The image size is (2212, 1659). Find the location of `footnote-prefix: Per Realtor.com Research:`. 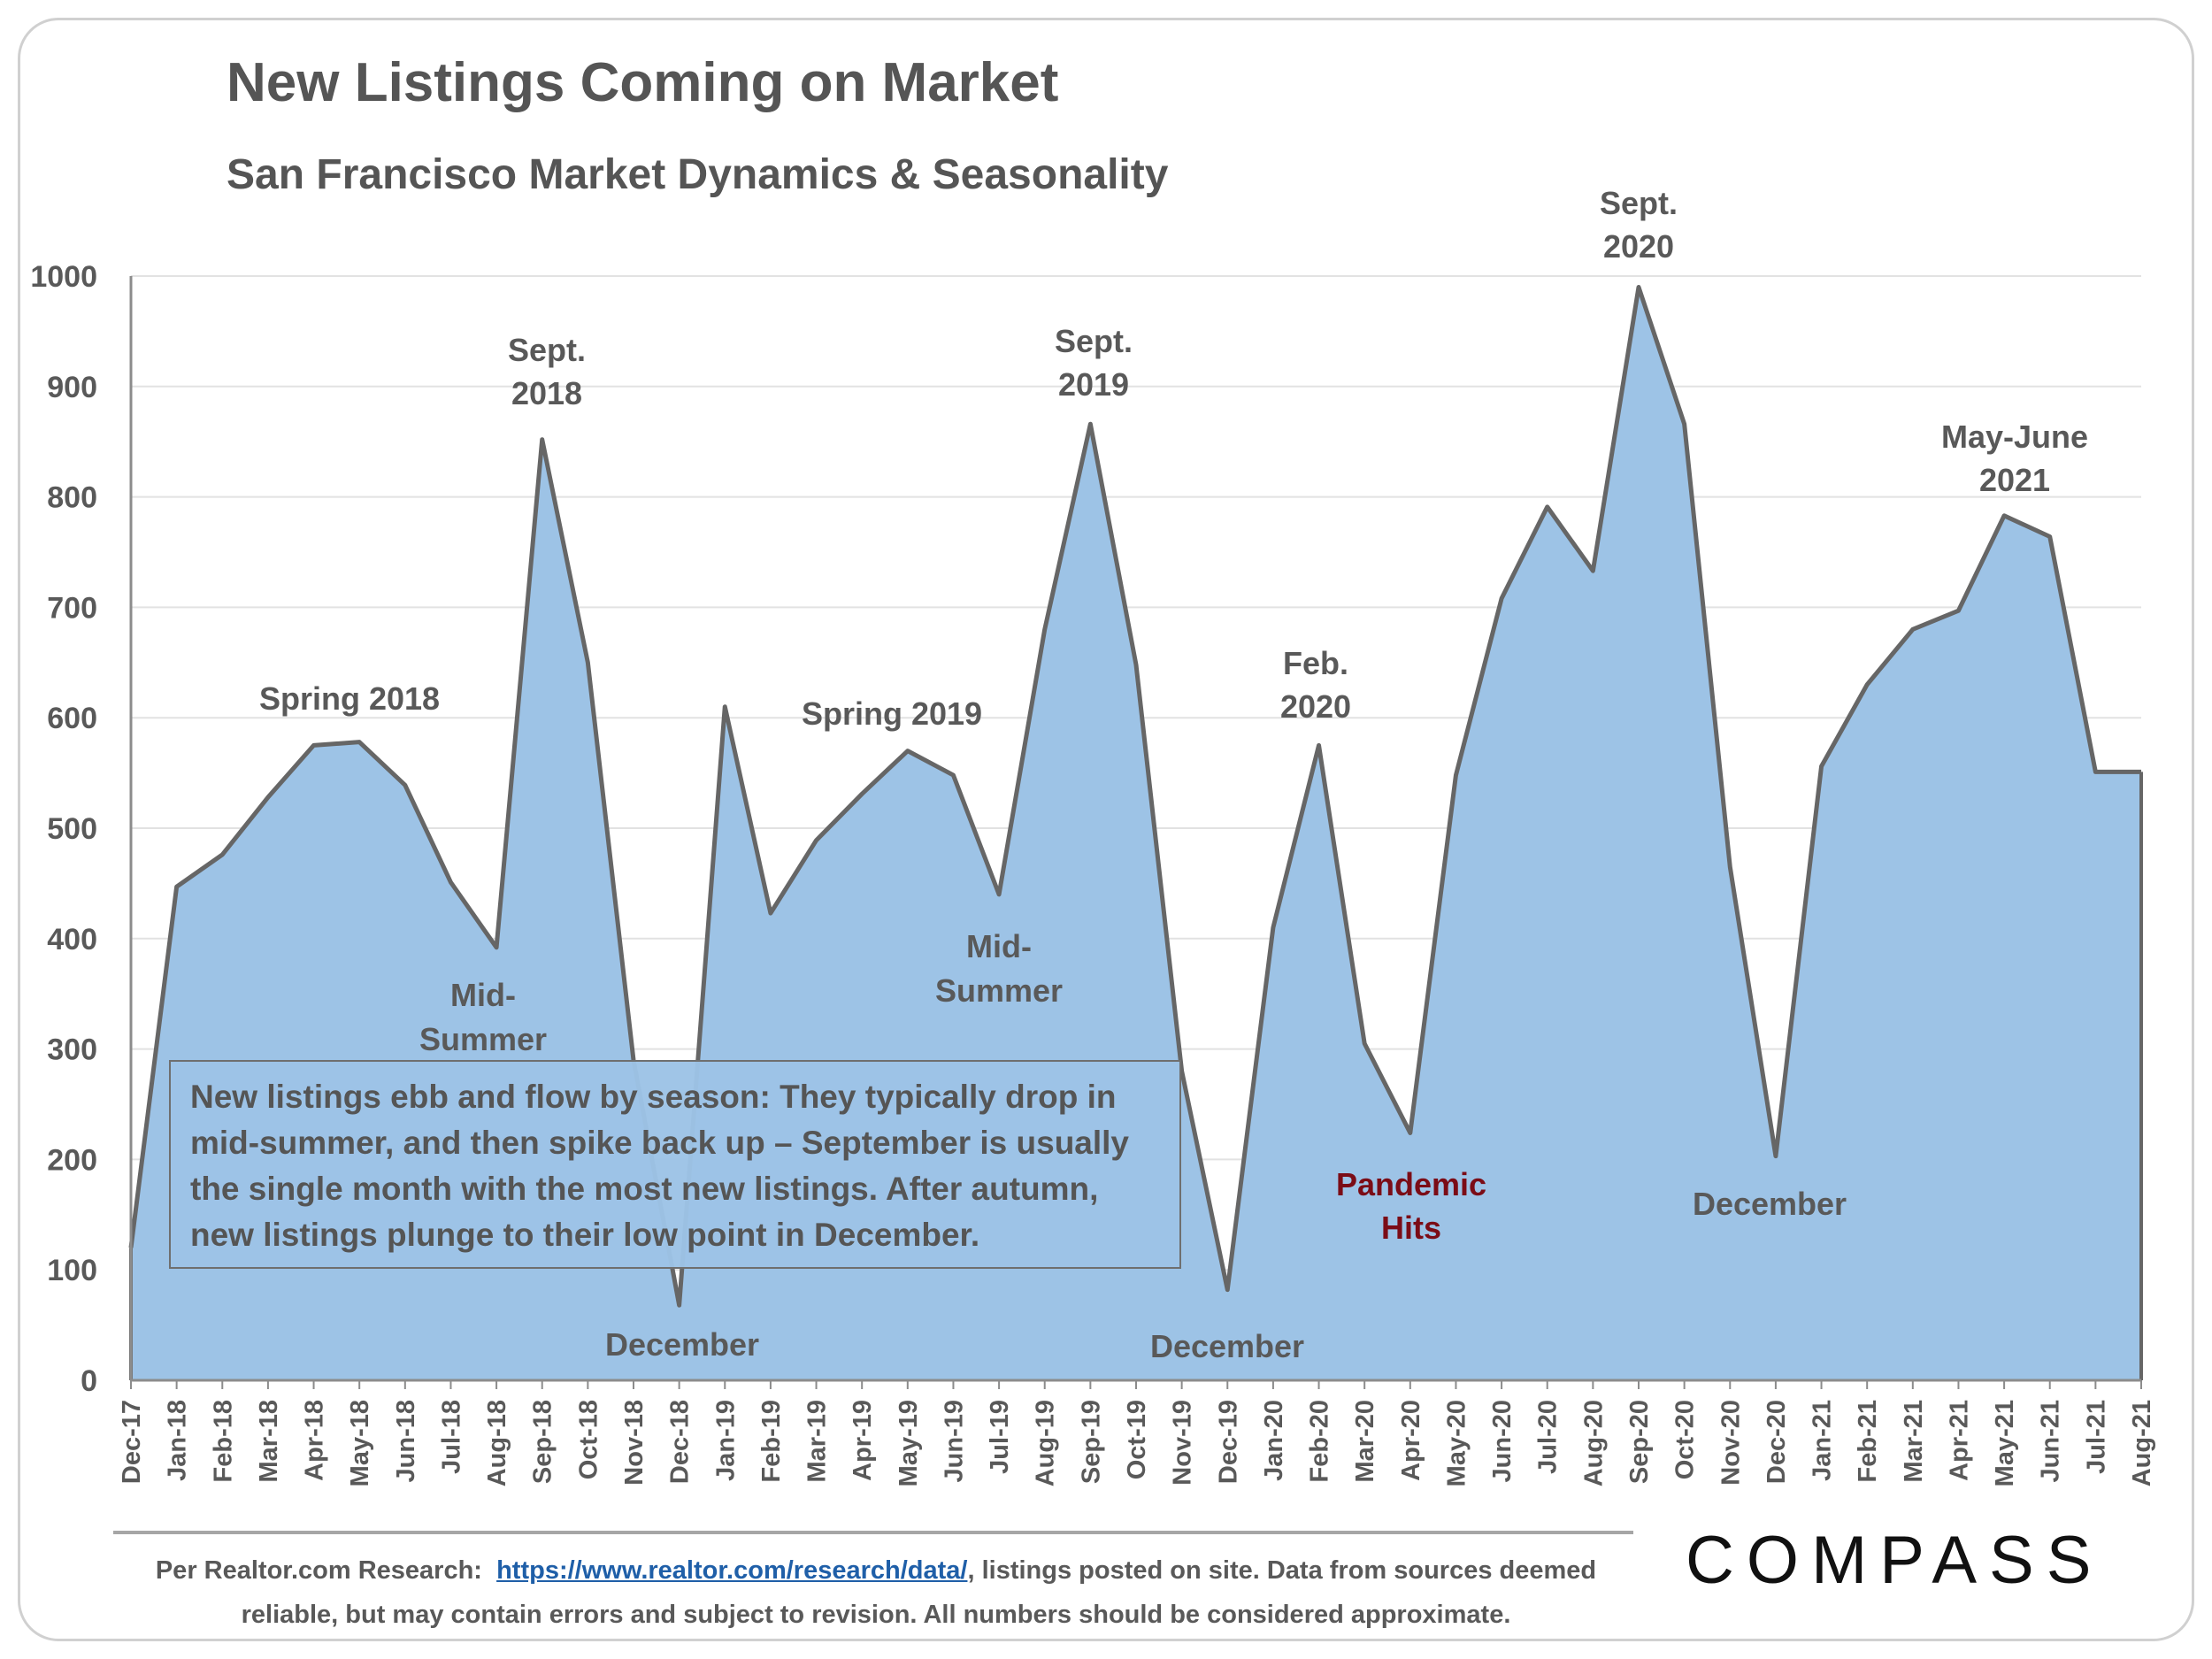

footnote-prefix: Per Realtor.com Research: is located at coordinates (318, 1570).